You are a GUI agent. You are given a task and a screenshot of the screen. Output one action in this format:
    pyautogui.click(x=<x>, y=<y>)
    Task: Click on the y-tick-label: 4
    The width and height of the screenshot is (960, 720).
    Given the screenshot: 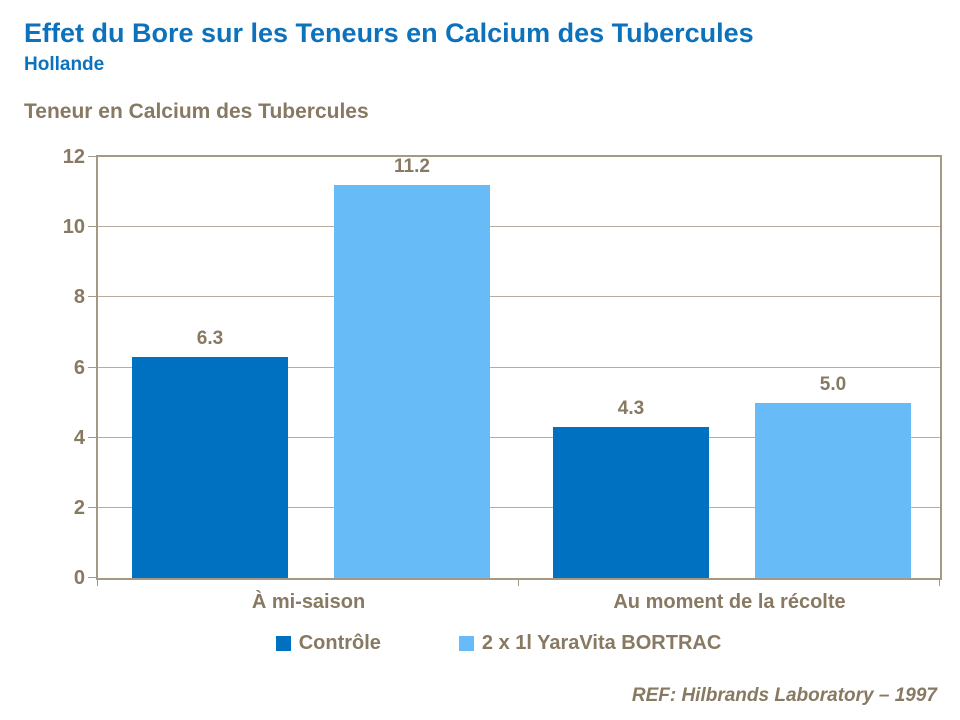 What is the action you would take?
    pyautogui.click(x=79, y=437)
    